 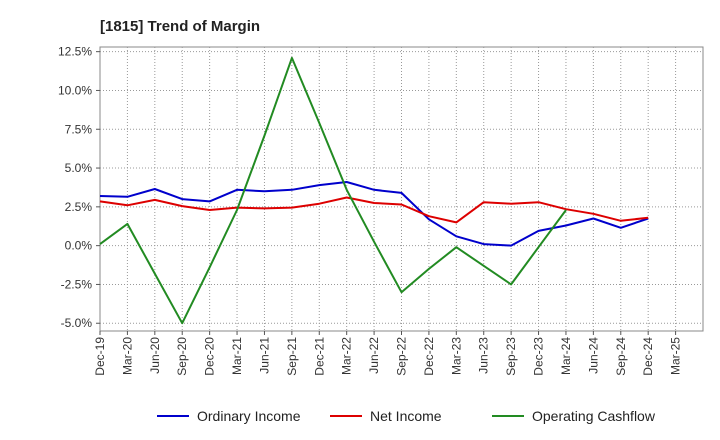 I want to click on x-tick-label: Sep-22, so click(x=402, y=356).